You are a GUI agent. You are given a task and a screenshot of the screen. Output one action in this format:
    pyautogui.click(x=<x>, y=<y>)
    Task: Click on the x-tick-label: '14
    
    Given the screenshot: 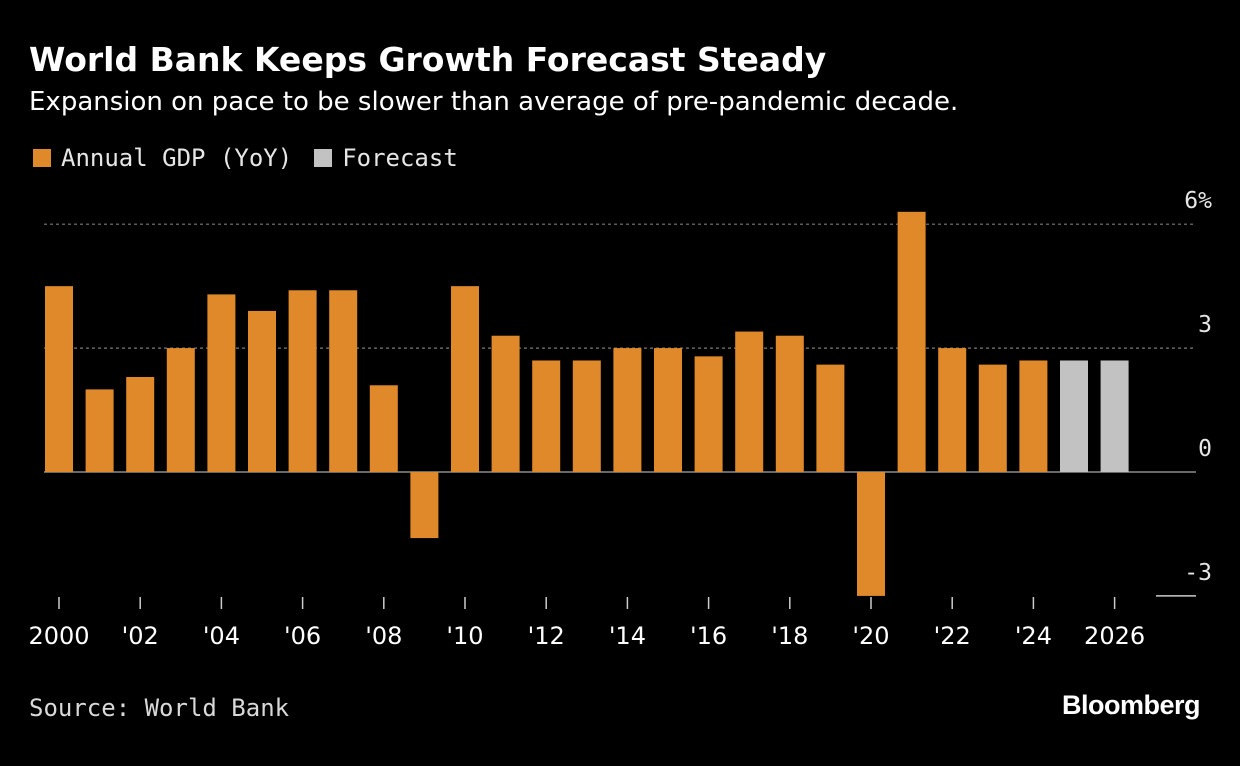 What is the action you would take?
    pyautogui.click(x=627, y=636)
    